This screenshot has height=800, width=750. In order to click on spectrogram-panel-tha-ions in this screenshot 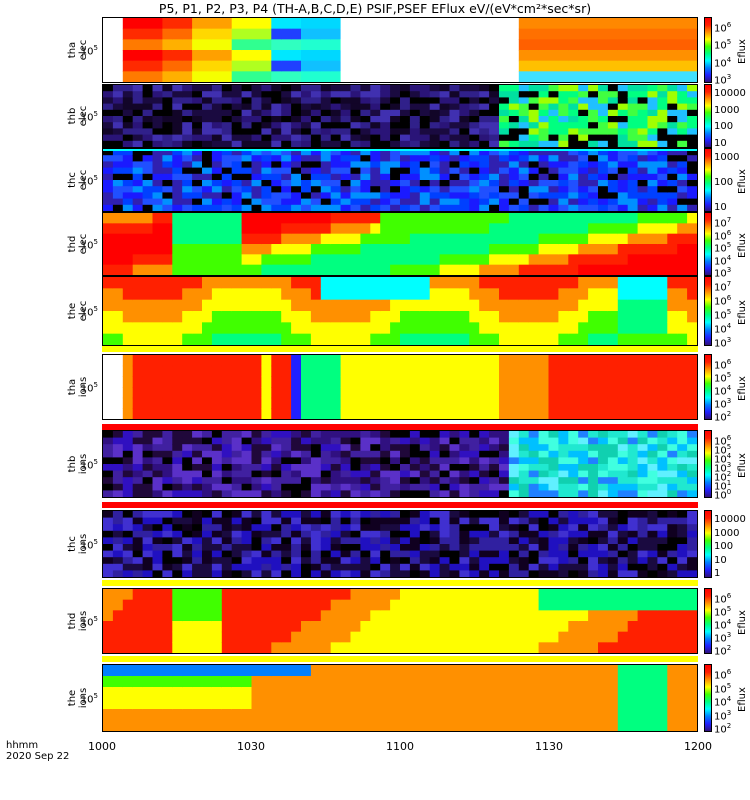, I will do `click(400, 387)`.